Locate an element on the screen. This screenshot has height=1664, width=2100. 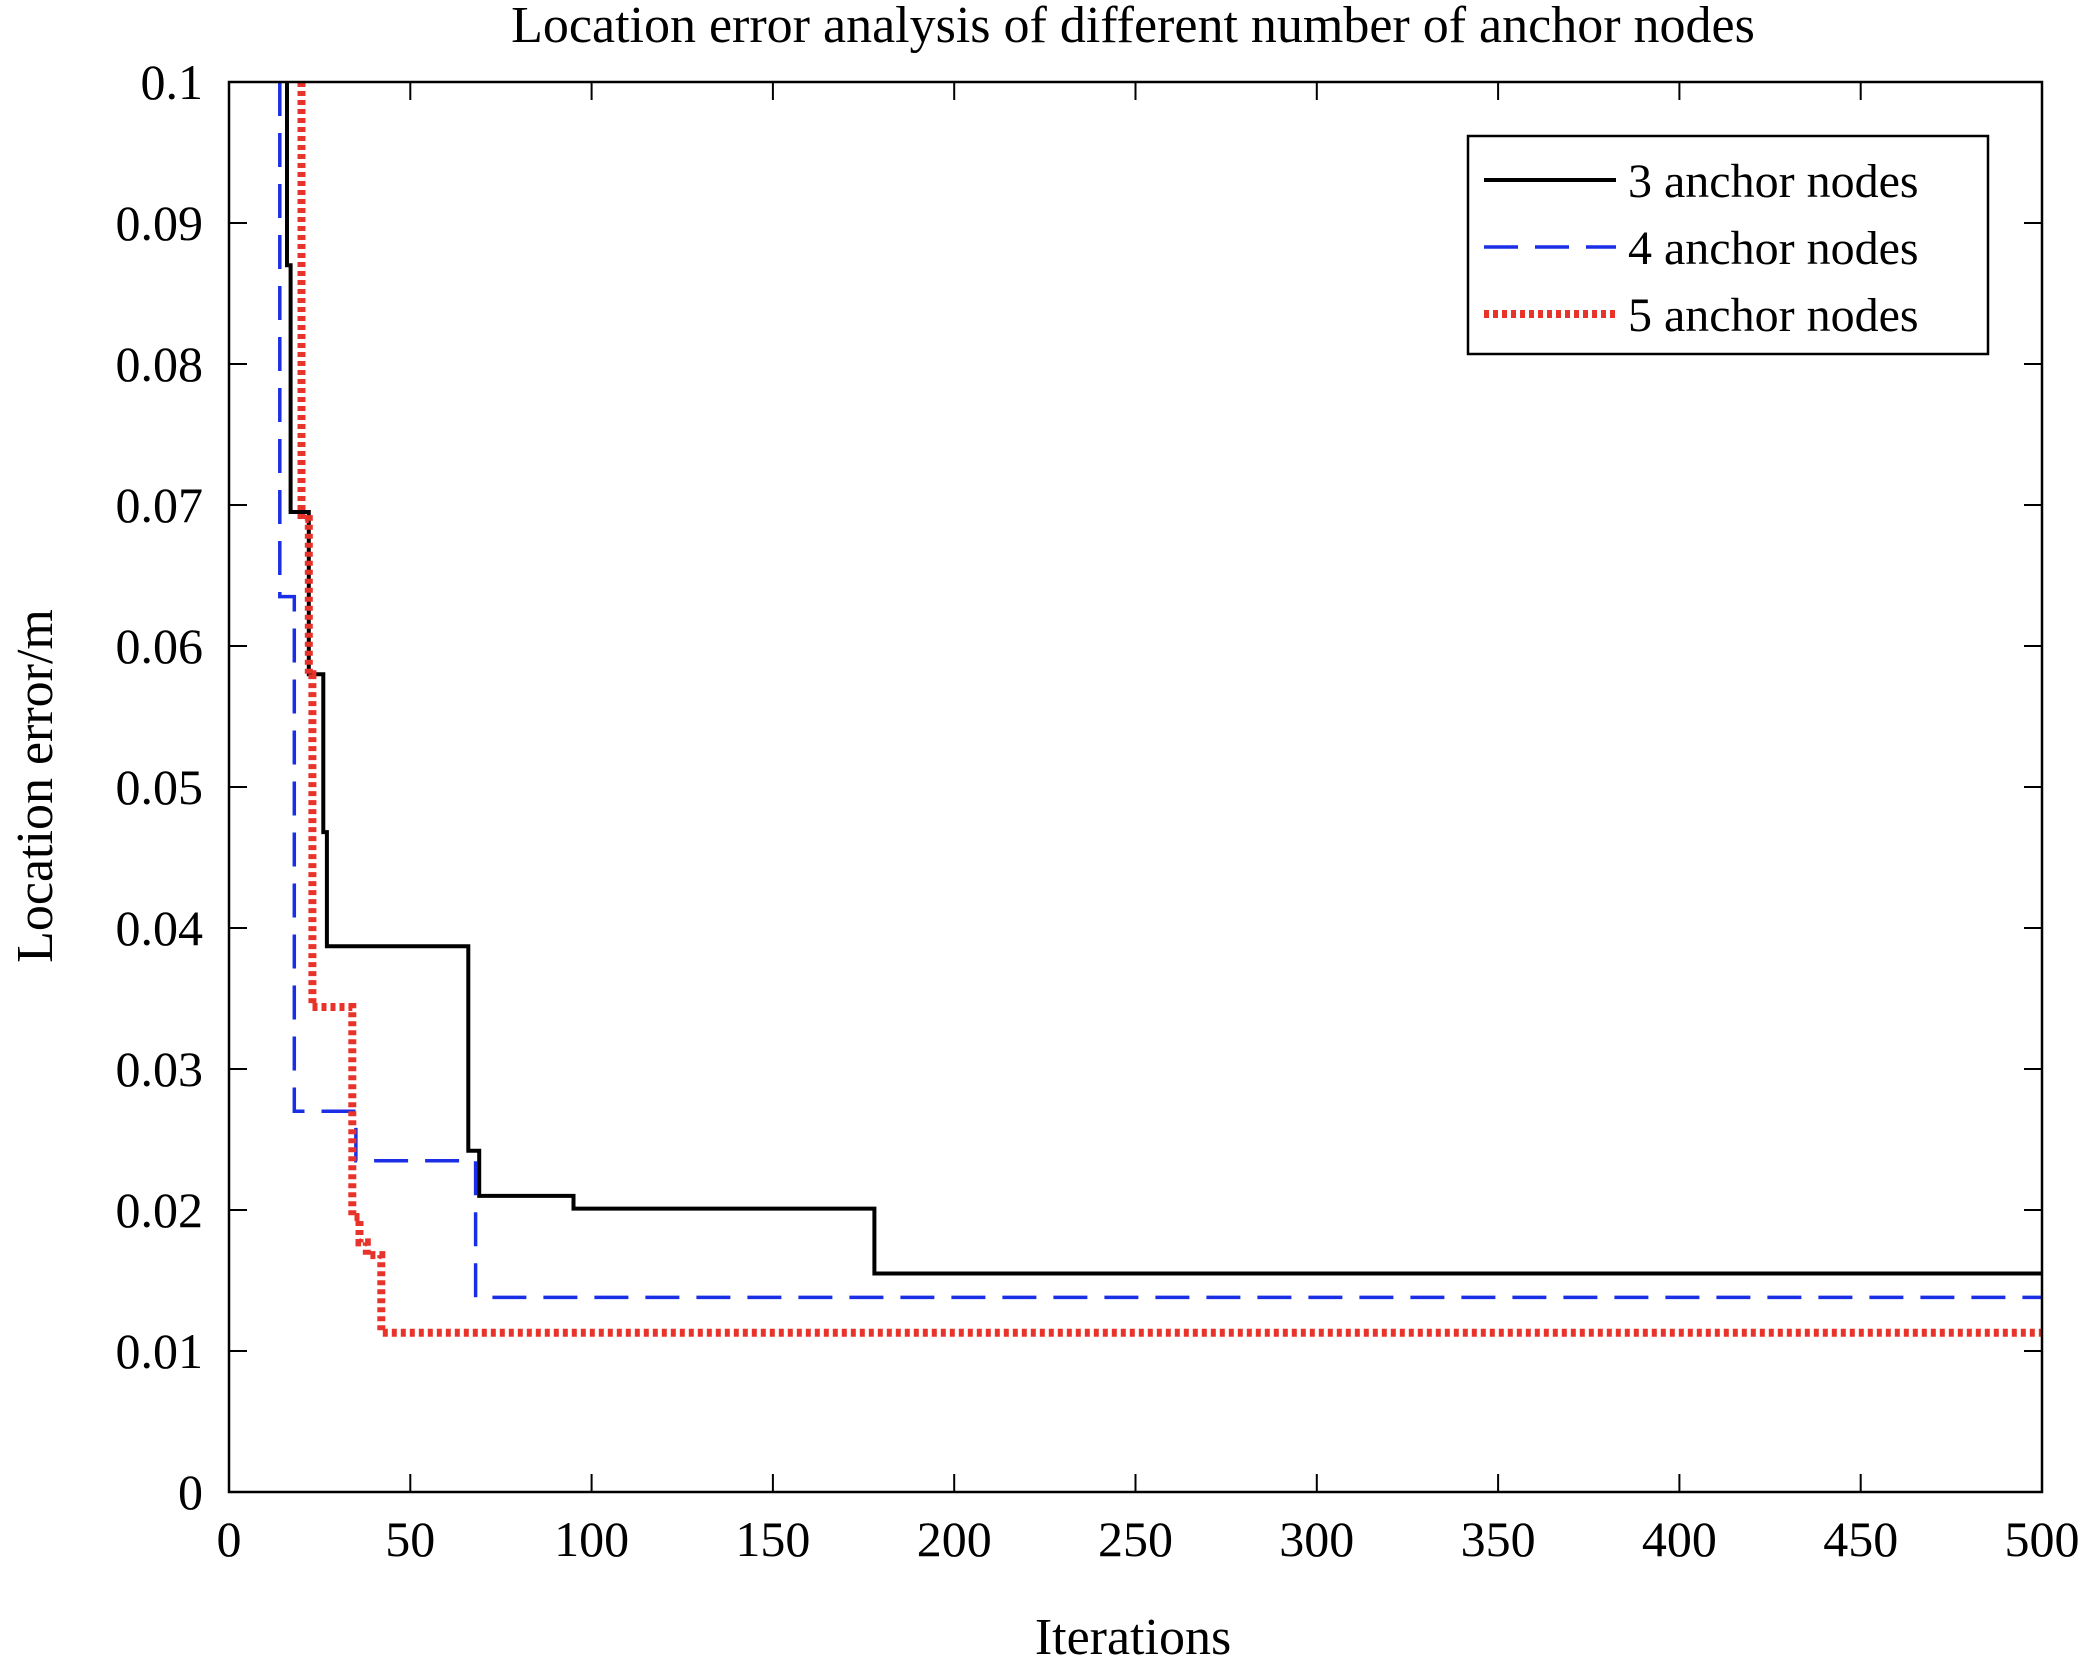
legend-label: 5 anchor nodes is located at coordinates (1773, 315).